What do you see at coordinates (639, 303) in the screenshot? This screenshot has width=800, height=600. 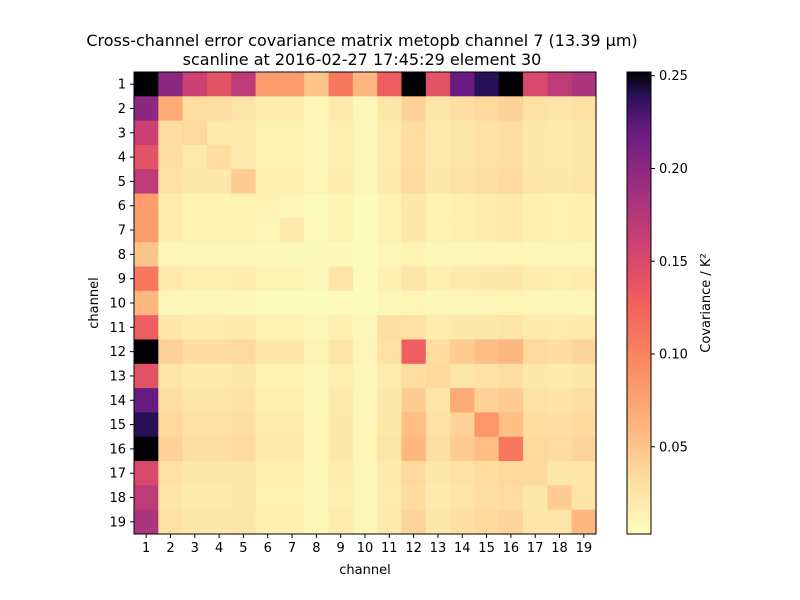 I see `colorbar` at bounding box center [639, 303].